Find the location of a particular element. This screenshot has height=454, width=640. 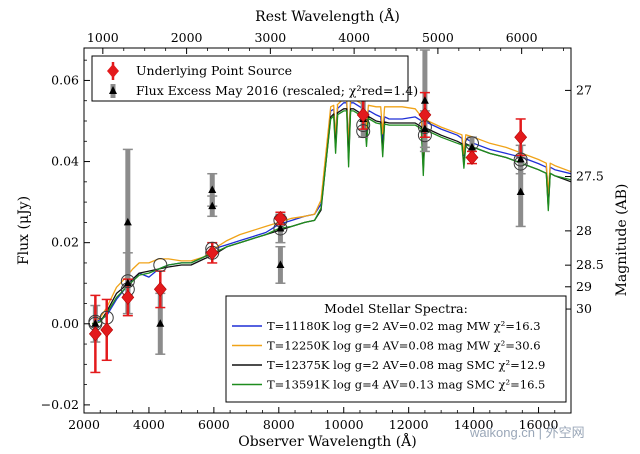

y-axis-title: Flux (μJy) is located at coordinates (24, 230).